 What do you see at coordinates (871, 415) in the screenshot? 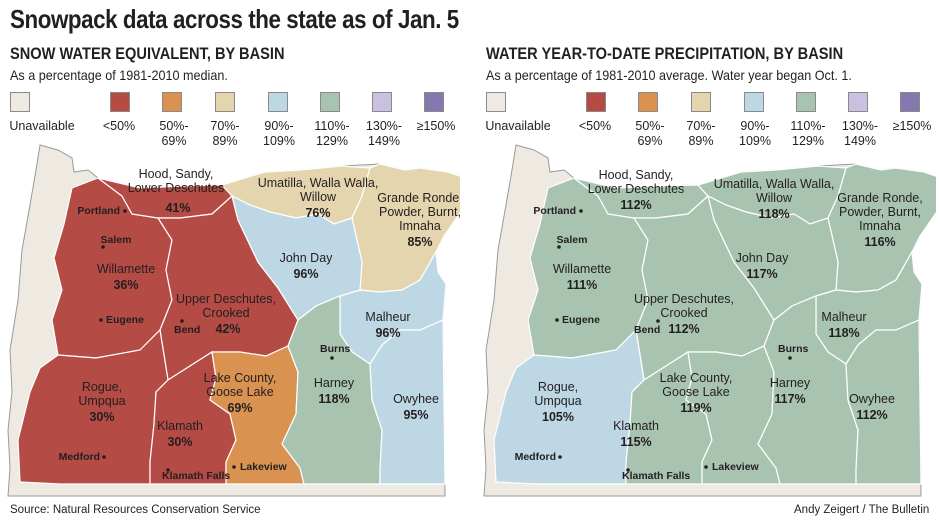
I see `basin-value-owyhee: 112%` at bounding box center [871, 415].